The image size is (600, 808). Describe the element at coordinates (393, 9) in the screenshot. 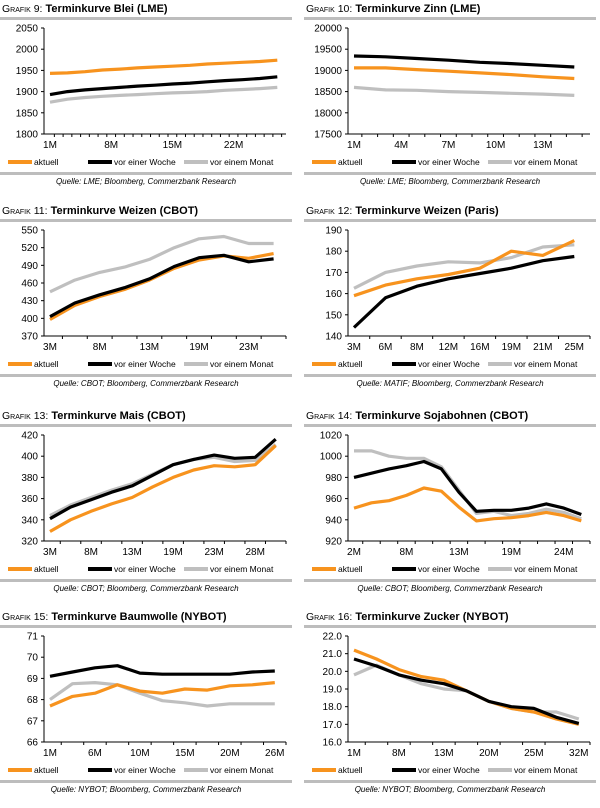

I see `chart-title: Grafik 10: Terminkurve Zinn (LME)` at that location.